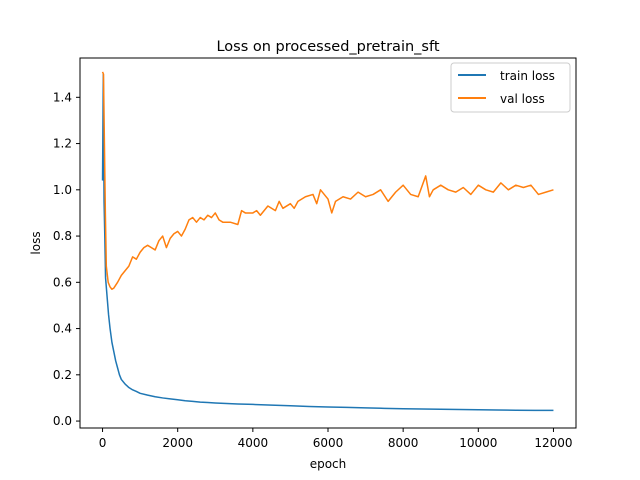 The height and width of the screenshot is (480, 640). What do you see at coordinates (328, 464) in the screenshot?
I see `x-axis-label: epoch` at bounding box center [328, 464].